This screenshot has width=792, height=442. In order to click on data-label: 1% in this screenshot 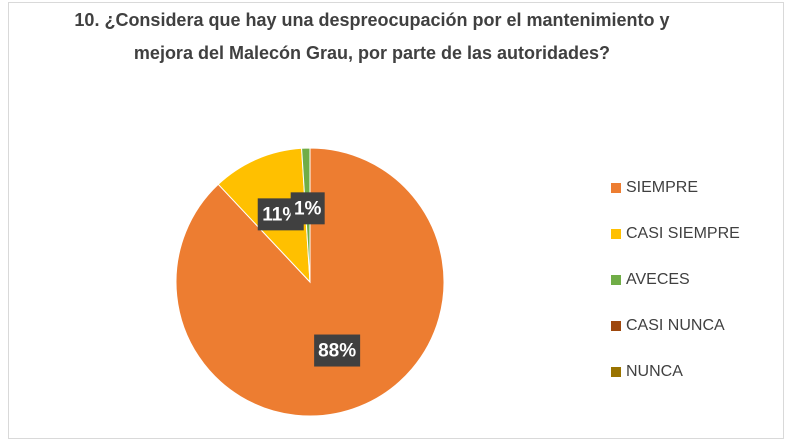, I will do `click(308, 208)`.